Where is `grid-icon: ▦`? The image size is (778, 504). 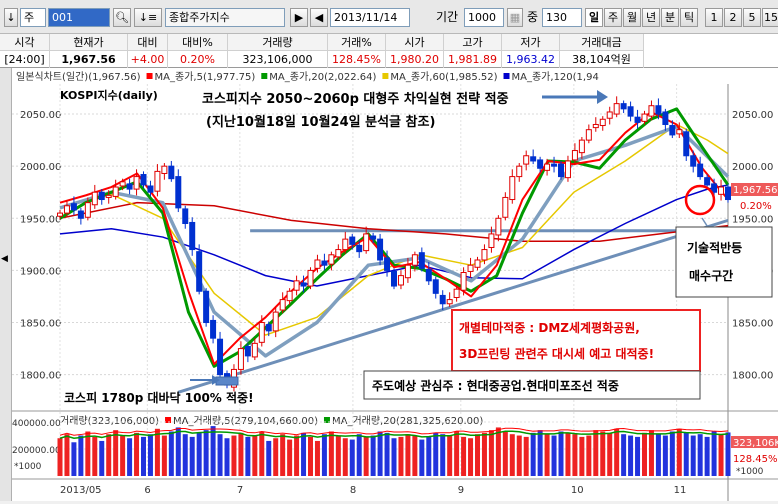
grid-icon: ▦ is located at coordinates (515, 17).